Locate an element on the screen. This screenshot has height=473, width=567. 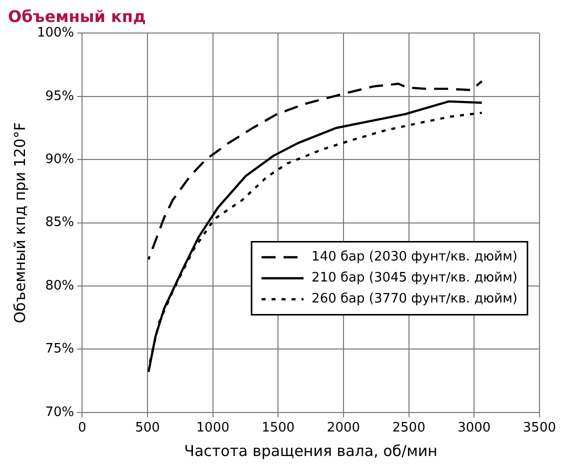
y-tick-label: 80% is located at coordinates (59, 286).